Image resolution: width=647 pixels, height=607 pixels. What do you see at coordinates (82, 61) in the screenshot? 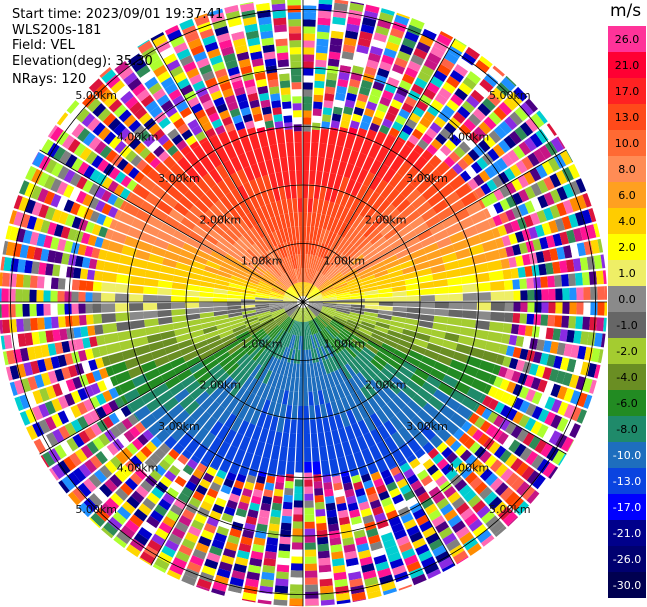
I see `elevation-label: Elevation(deg): 35.30` at bounding box center [82, 61].